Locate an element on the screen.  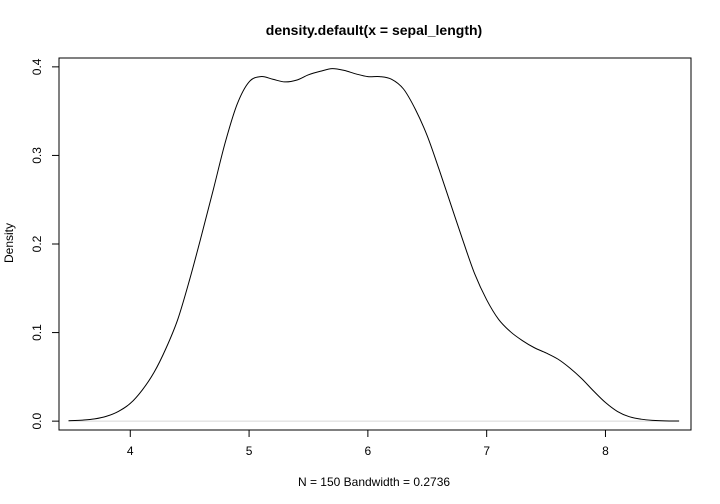
y-tick-label: 0.3 is located at coordinates (37, 155).